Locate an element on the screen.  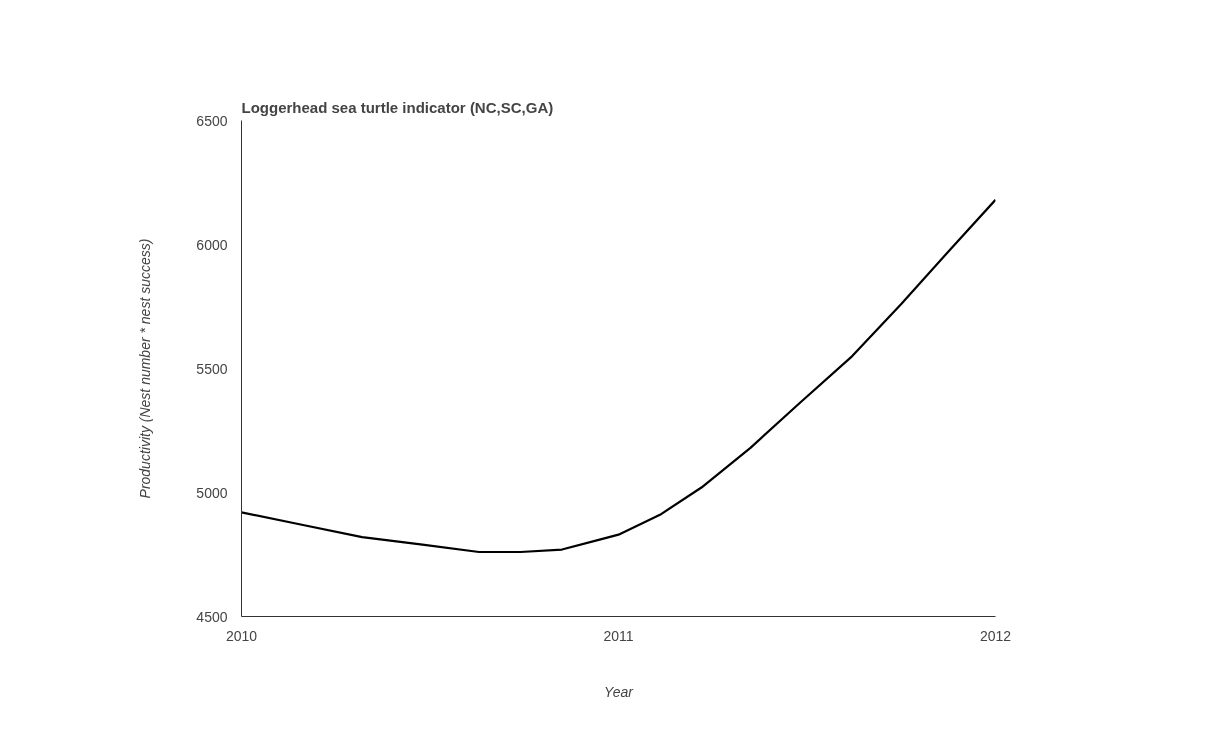
x-tick-label: 2012 is located at coordinates (995, 635).